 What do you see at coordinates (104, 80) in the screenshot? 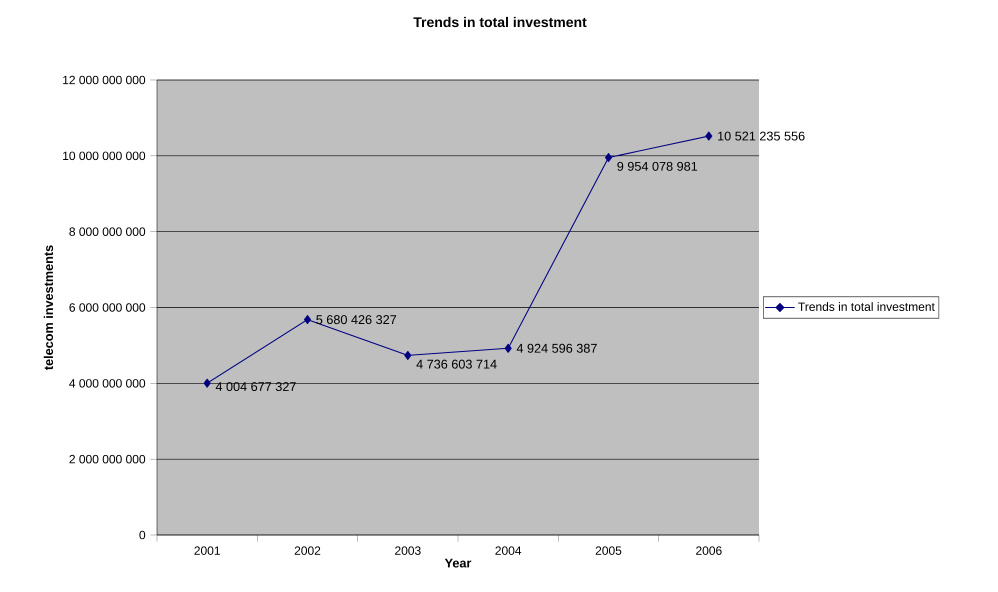
I see `y-tick-label: 12 000 000 000` at bounding box center [104, 80].